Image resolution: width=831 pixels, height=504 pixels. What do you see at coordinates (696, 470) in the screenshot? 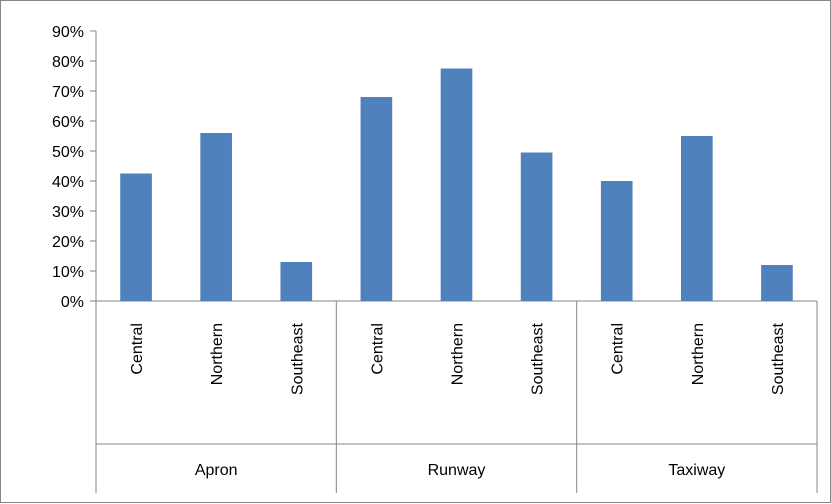
I see `group-label: Taxiway` at bounding box center [696, 470].